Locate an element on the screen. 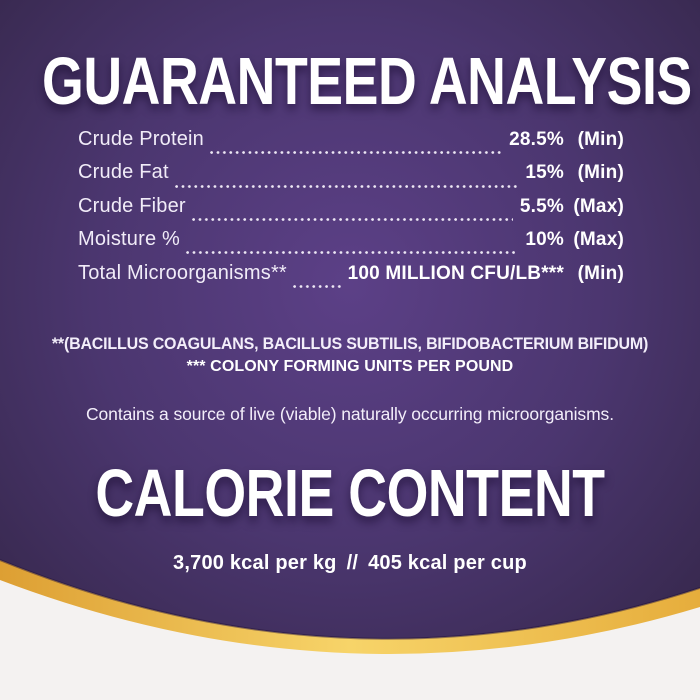 Image resolution: width=700 pixels, height=700 pixels. row-label: Total Microorganisms** is located at coordinates (182, 272).